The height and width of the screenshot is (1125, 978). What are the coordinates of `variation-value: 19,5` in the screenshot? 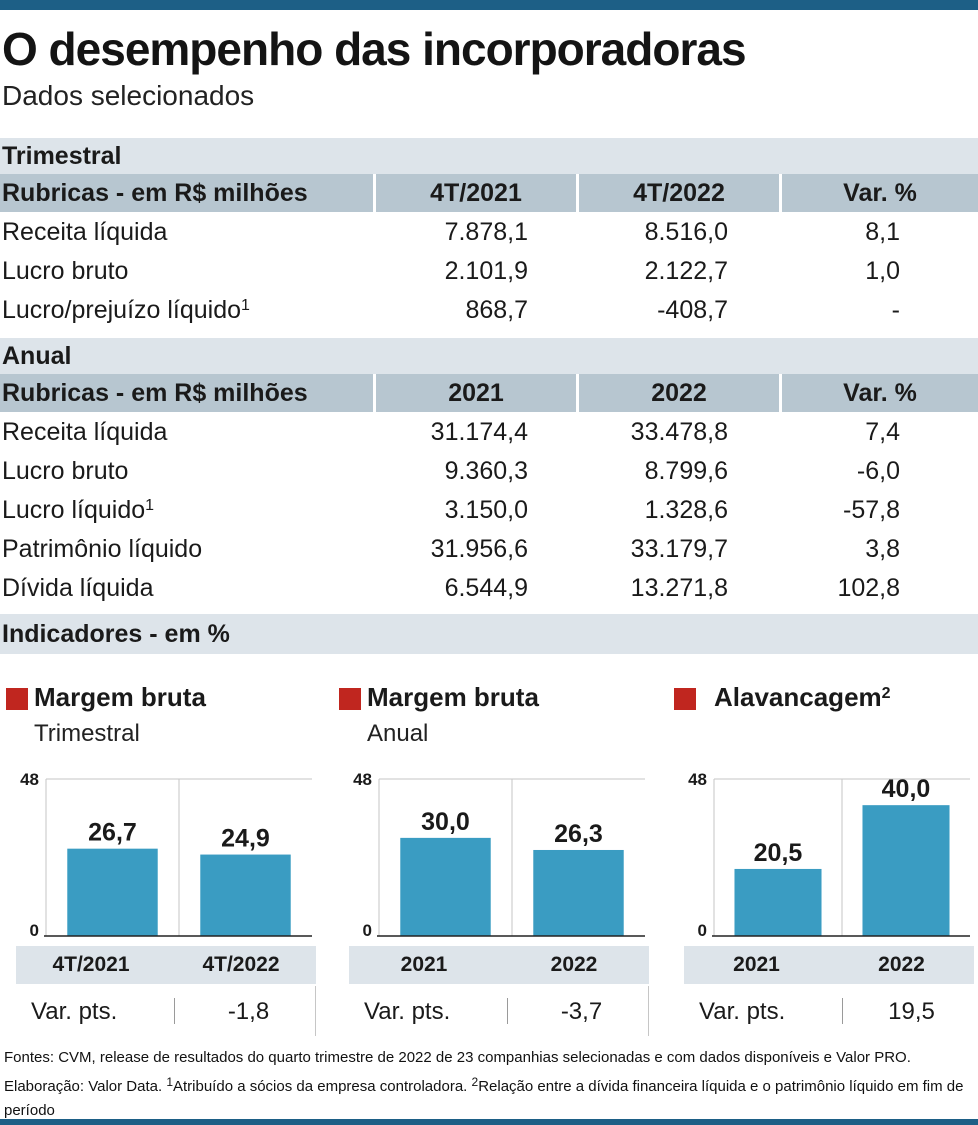 It's located at (911, 1011).